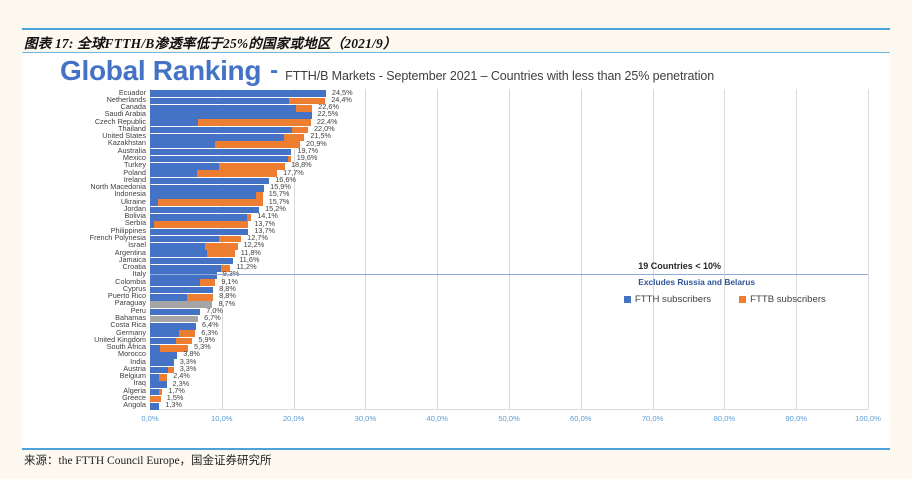 Image resolution: width=912 pixels, height=479 pixels. I want to click on category-label: Germany, so click(130, 332).